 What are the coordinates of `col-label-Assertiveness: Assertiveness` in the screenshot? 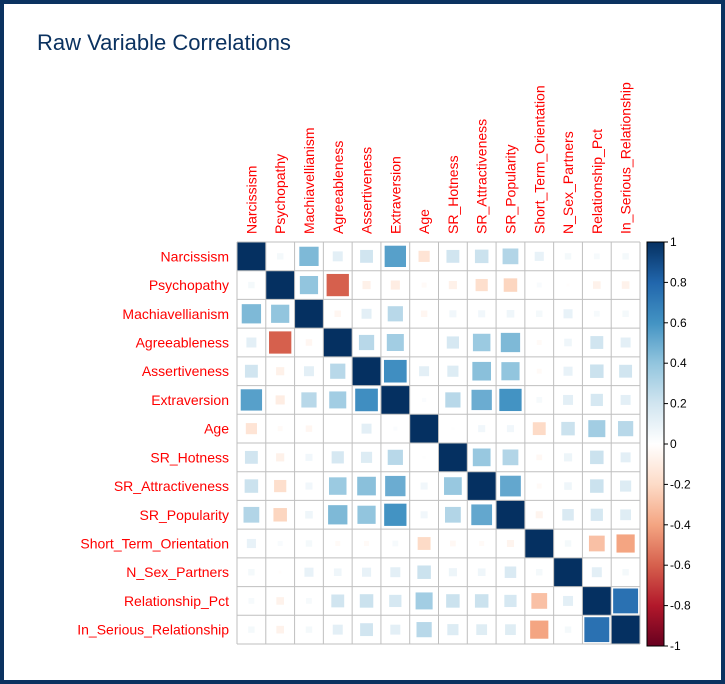 It's located at (367, 190).